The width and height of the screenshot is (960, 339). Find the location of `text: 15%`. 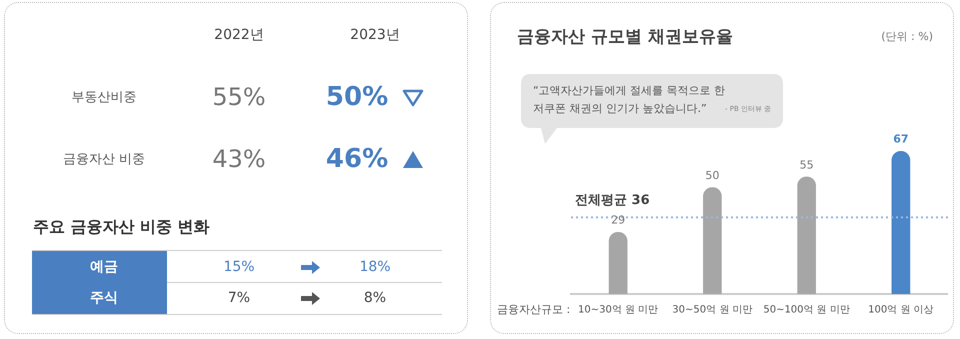

text: 15% is located at coordinates (239, 267).